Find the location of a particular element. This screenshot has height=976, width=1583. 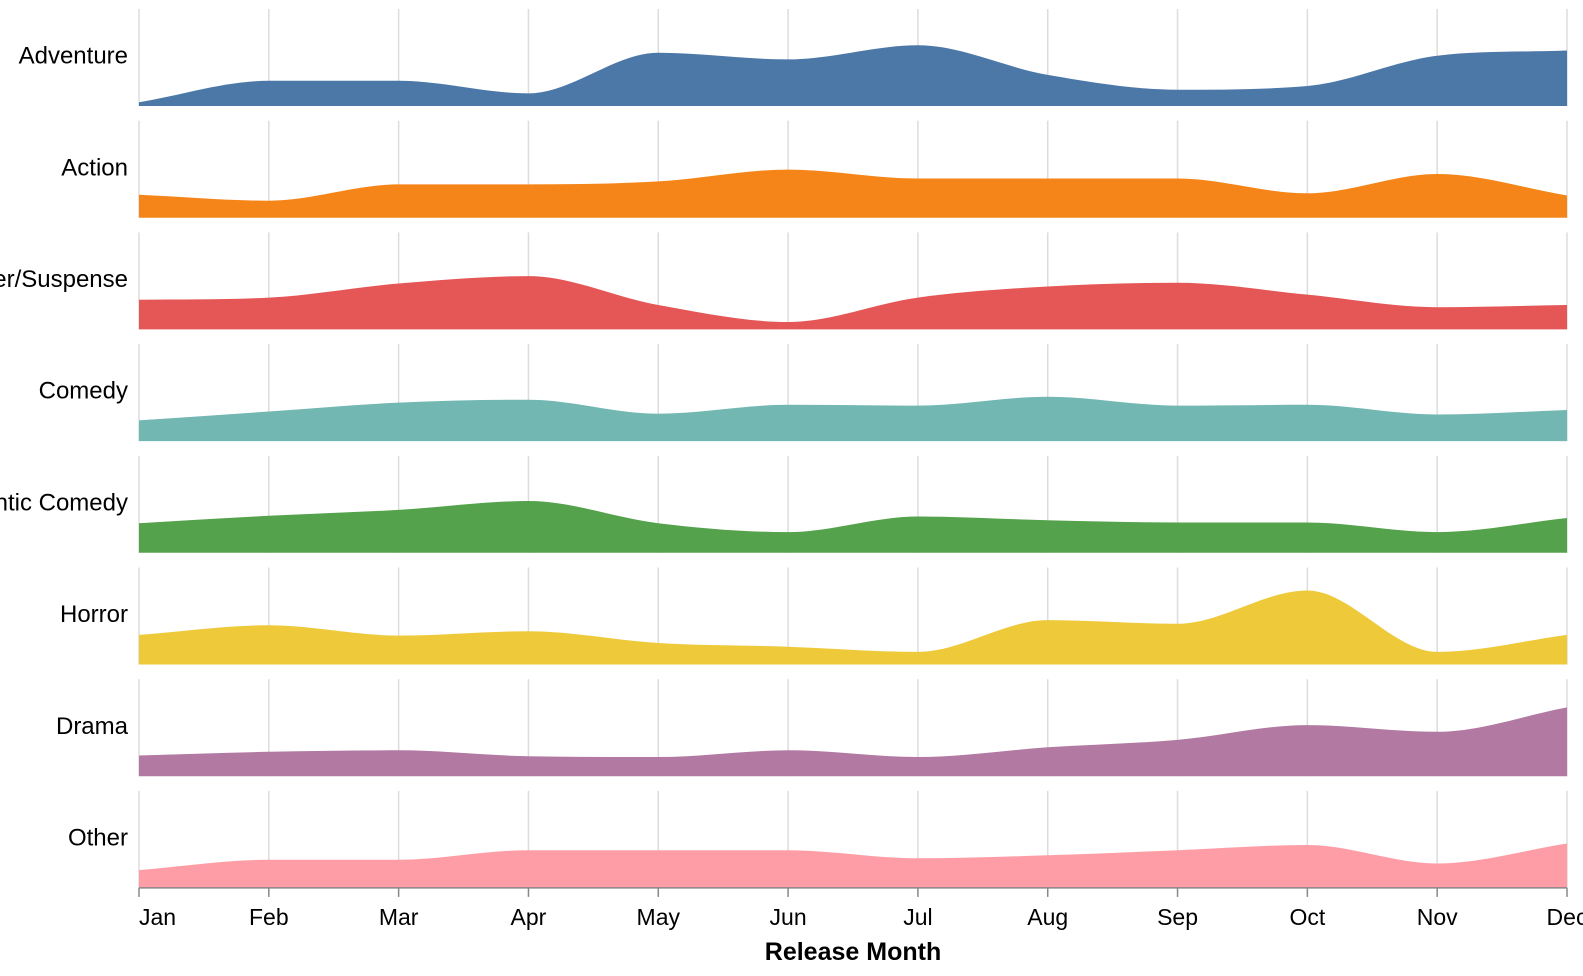

row-label: Drama is located at coordinates (92, 726).